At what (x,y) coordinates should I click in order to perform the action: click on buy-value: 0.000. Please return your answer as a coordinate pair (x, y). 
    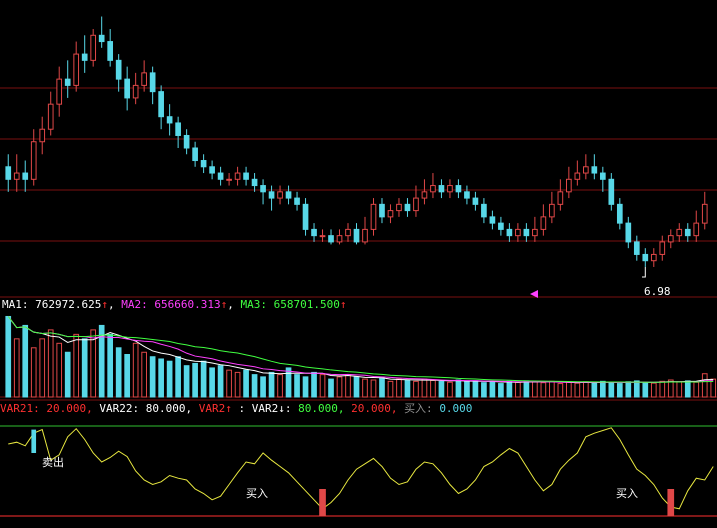
    Looking at the image, I should click on (456, 408).